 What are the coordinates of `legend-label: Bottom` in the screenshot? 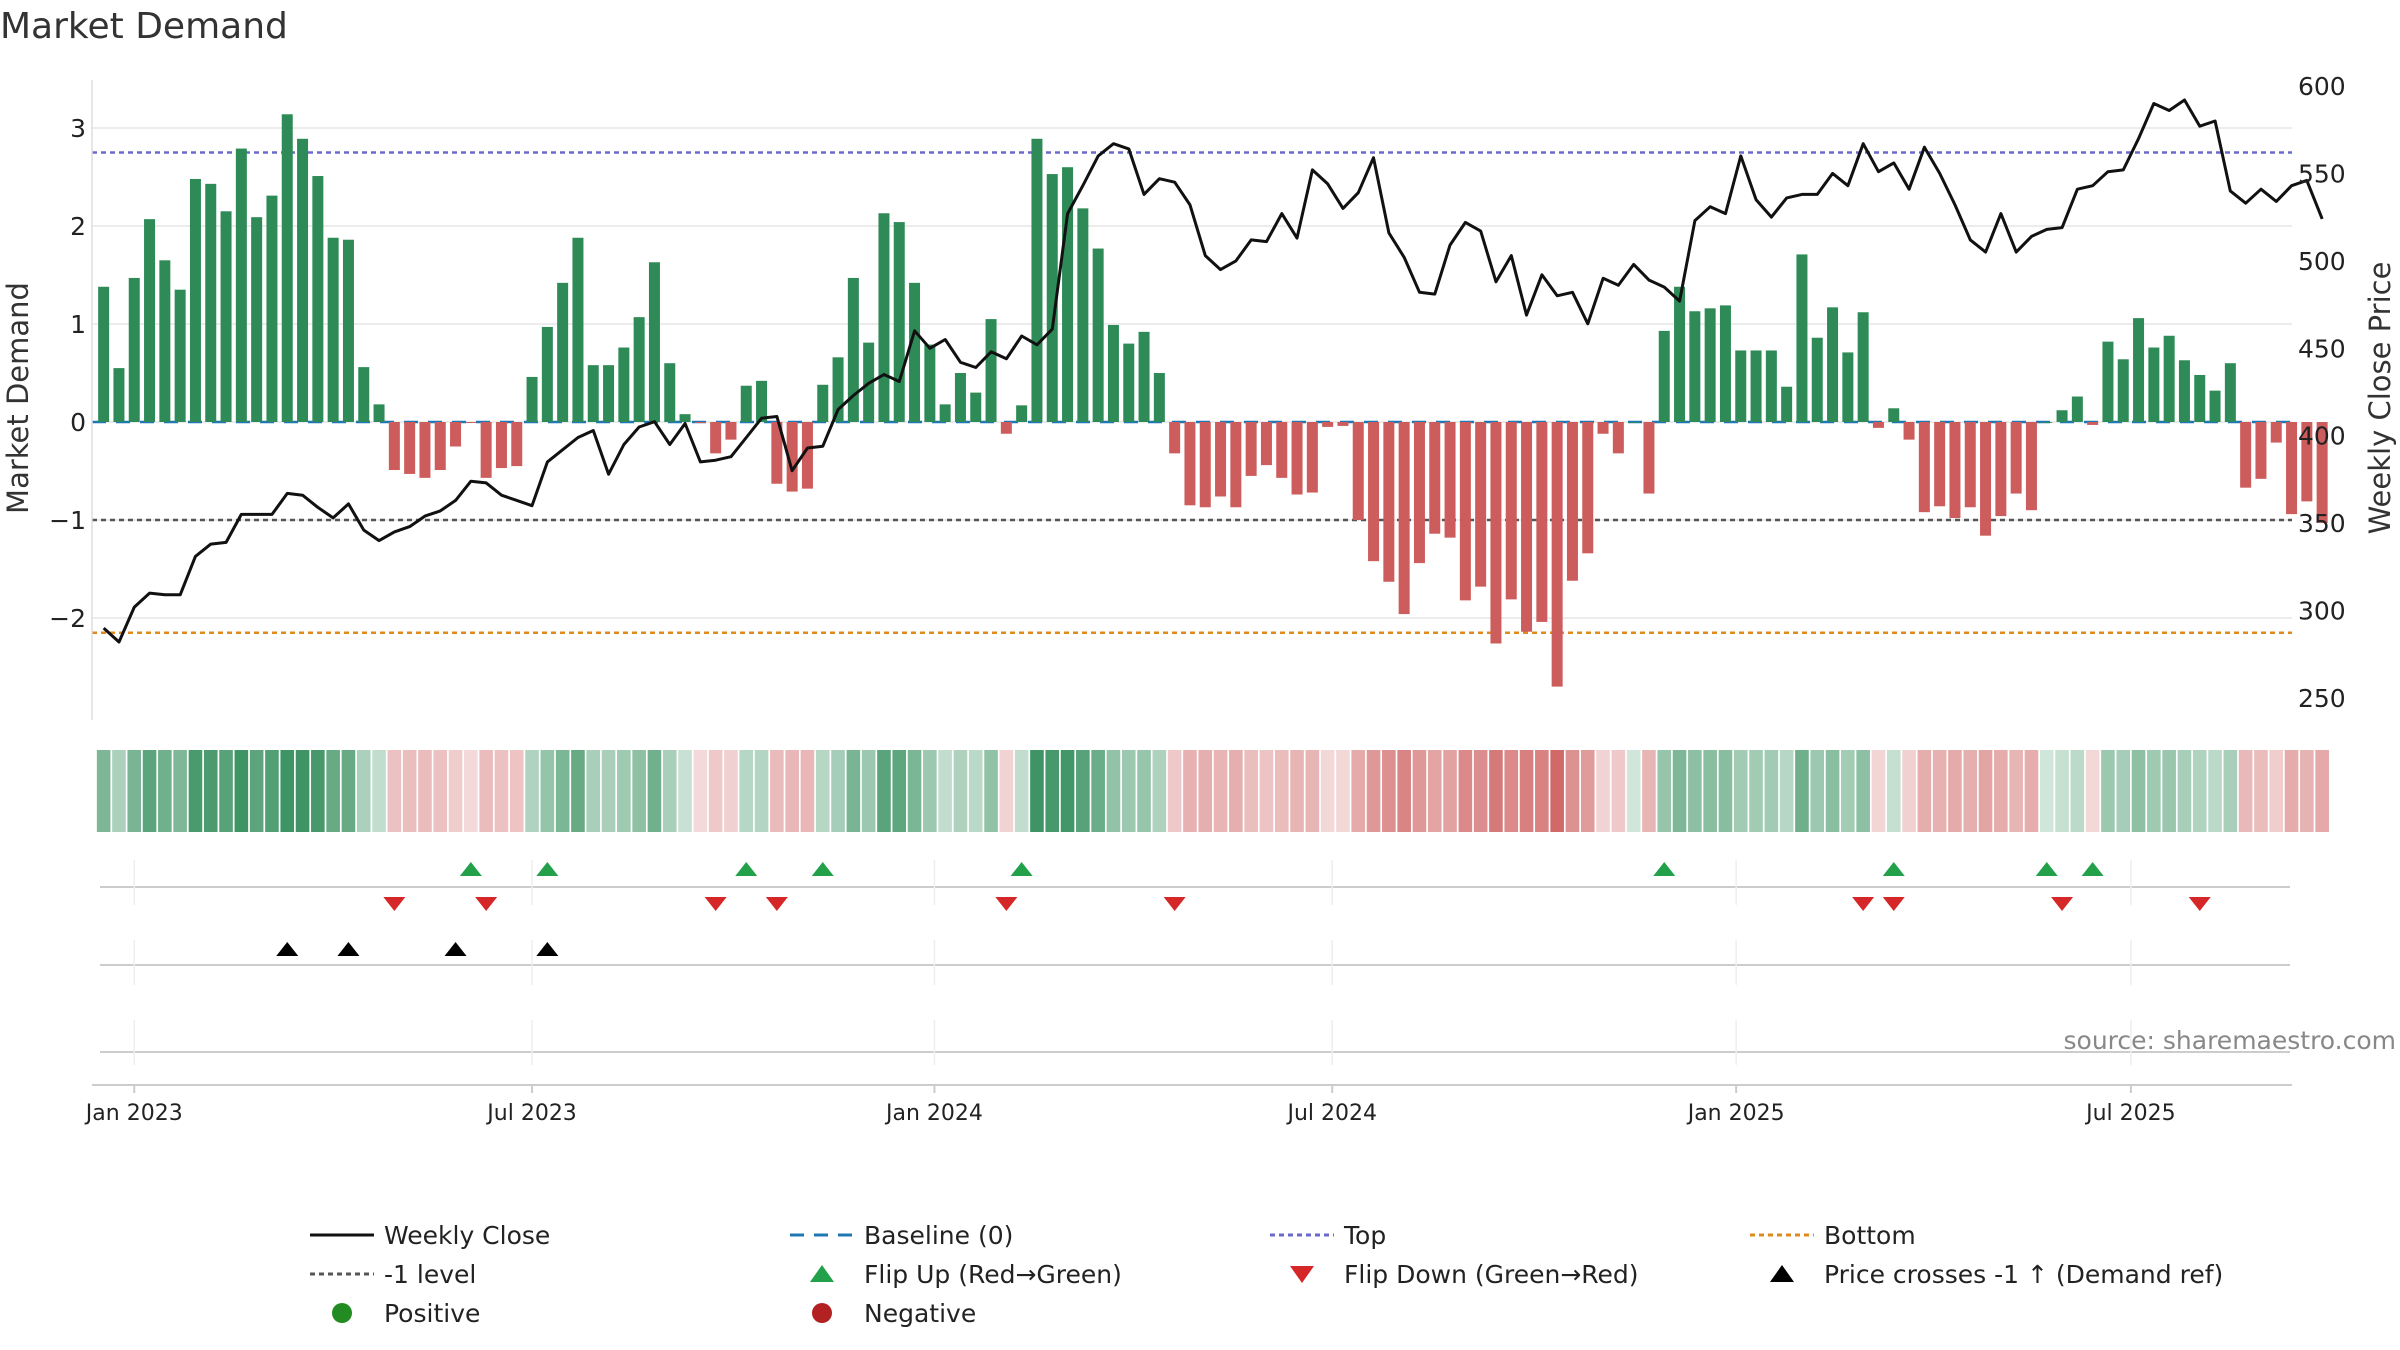 It's located at (1870, 1235).